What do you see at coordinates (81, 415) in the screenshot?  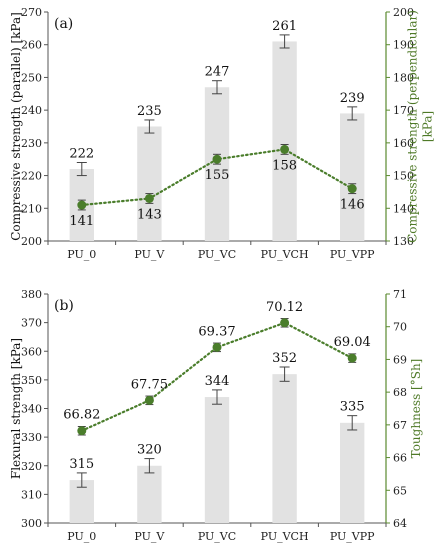 I see `point-data-label: 66.82` at bounding box center [81, 415].